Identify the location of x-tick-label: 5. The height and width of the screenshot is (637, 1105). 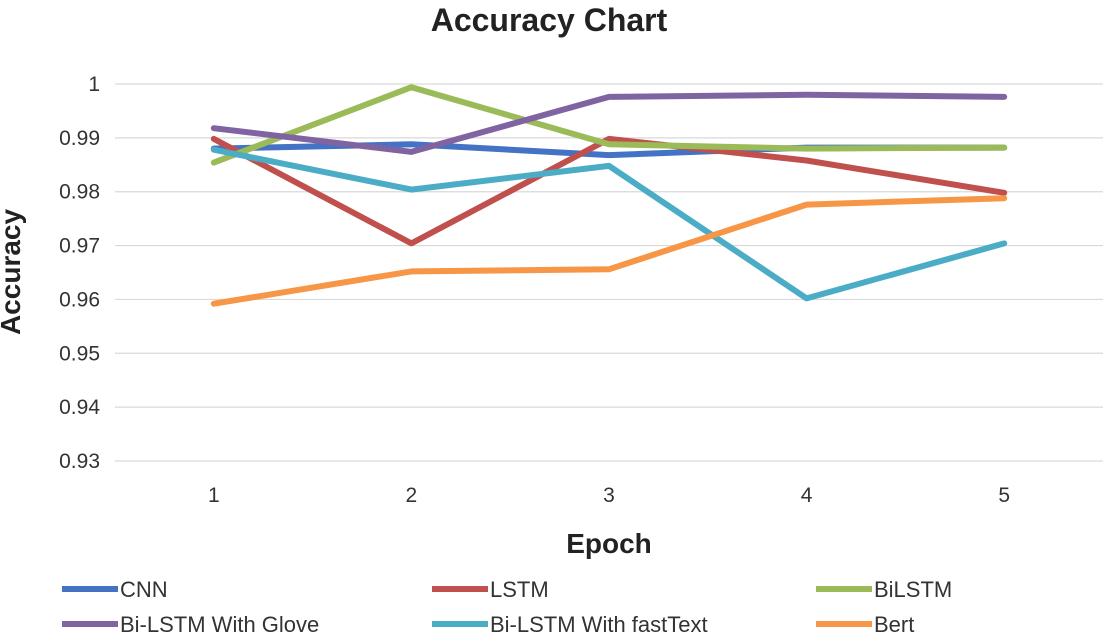
(1004, 495).